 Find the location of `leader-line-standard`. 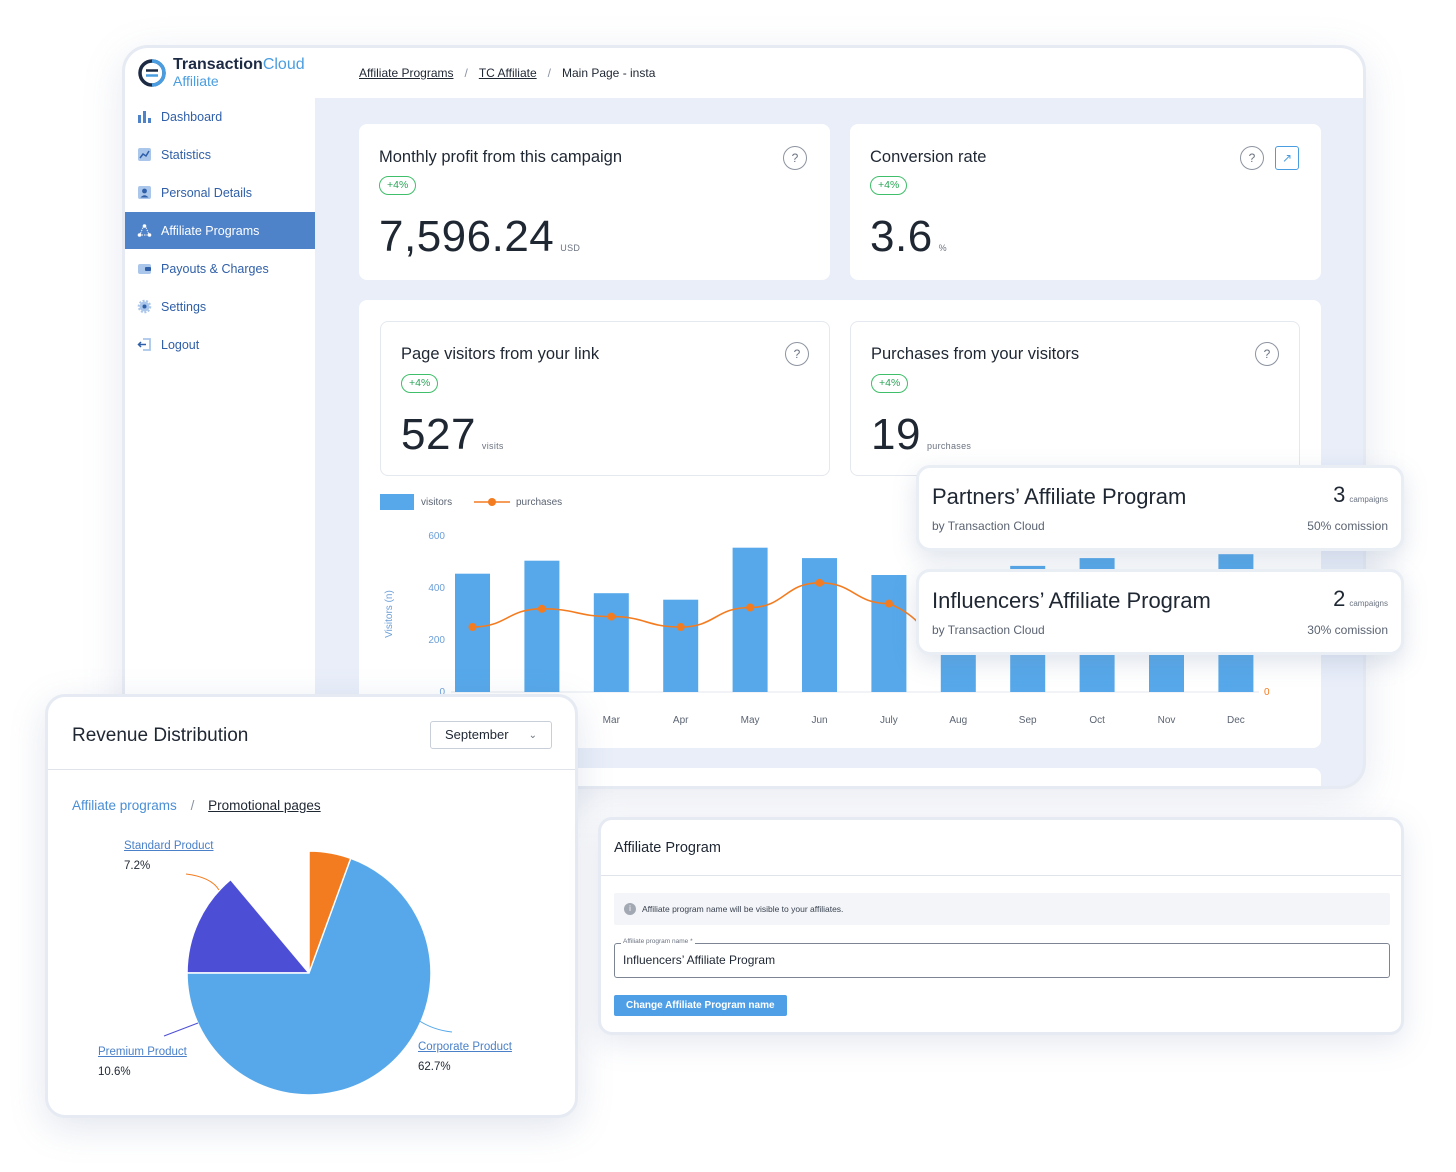

leader-line-standard is located at coordinates (202, 882).